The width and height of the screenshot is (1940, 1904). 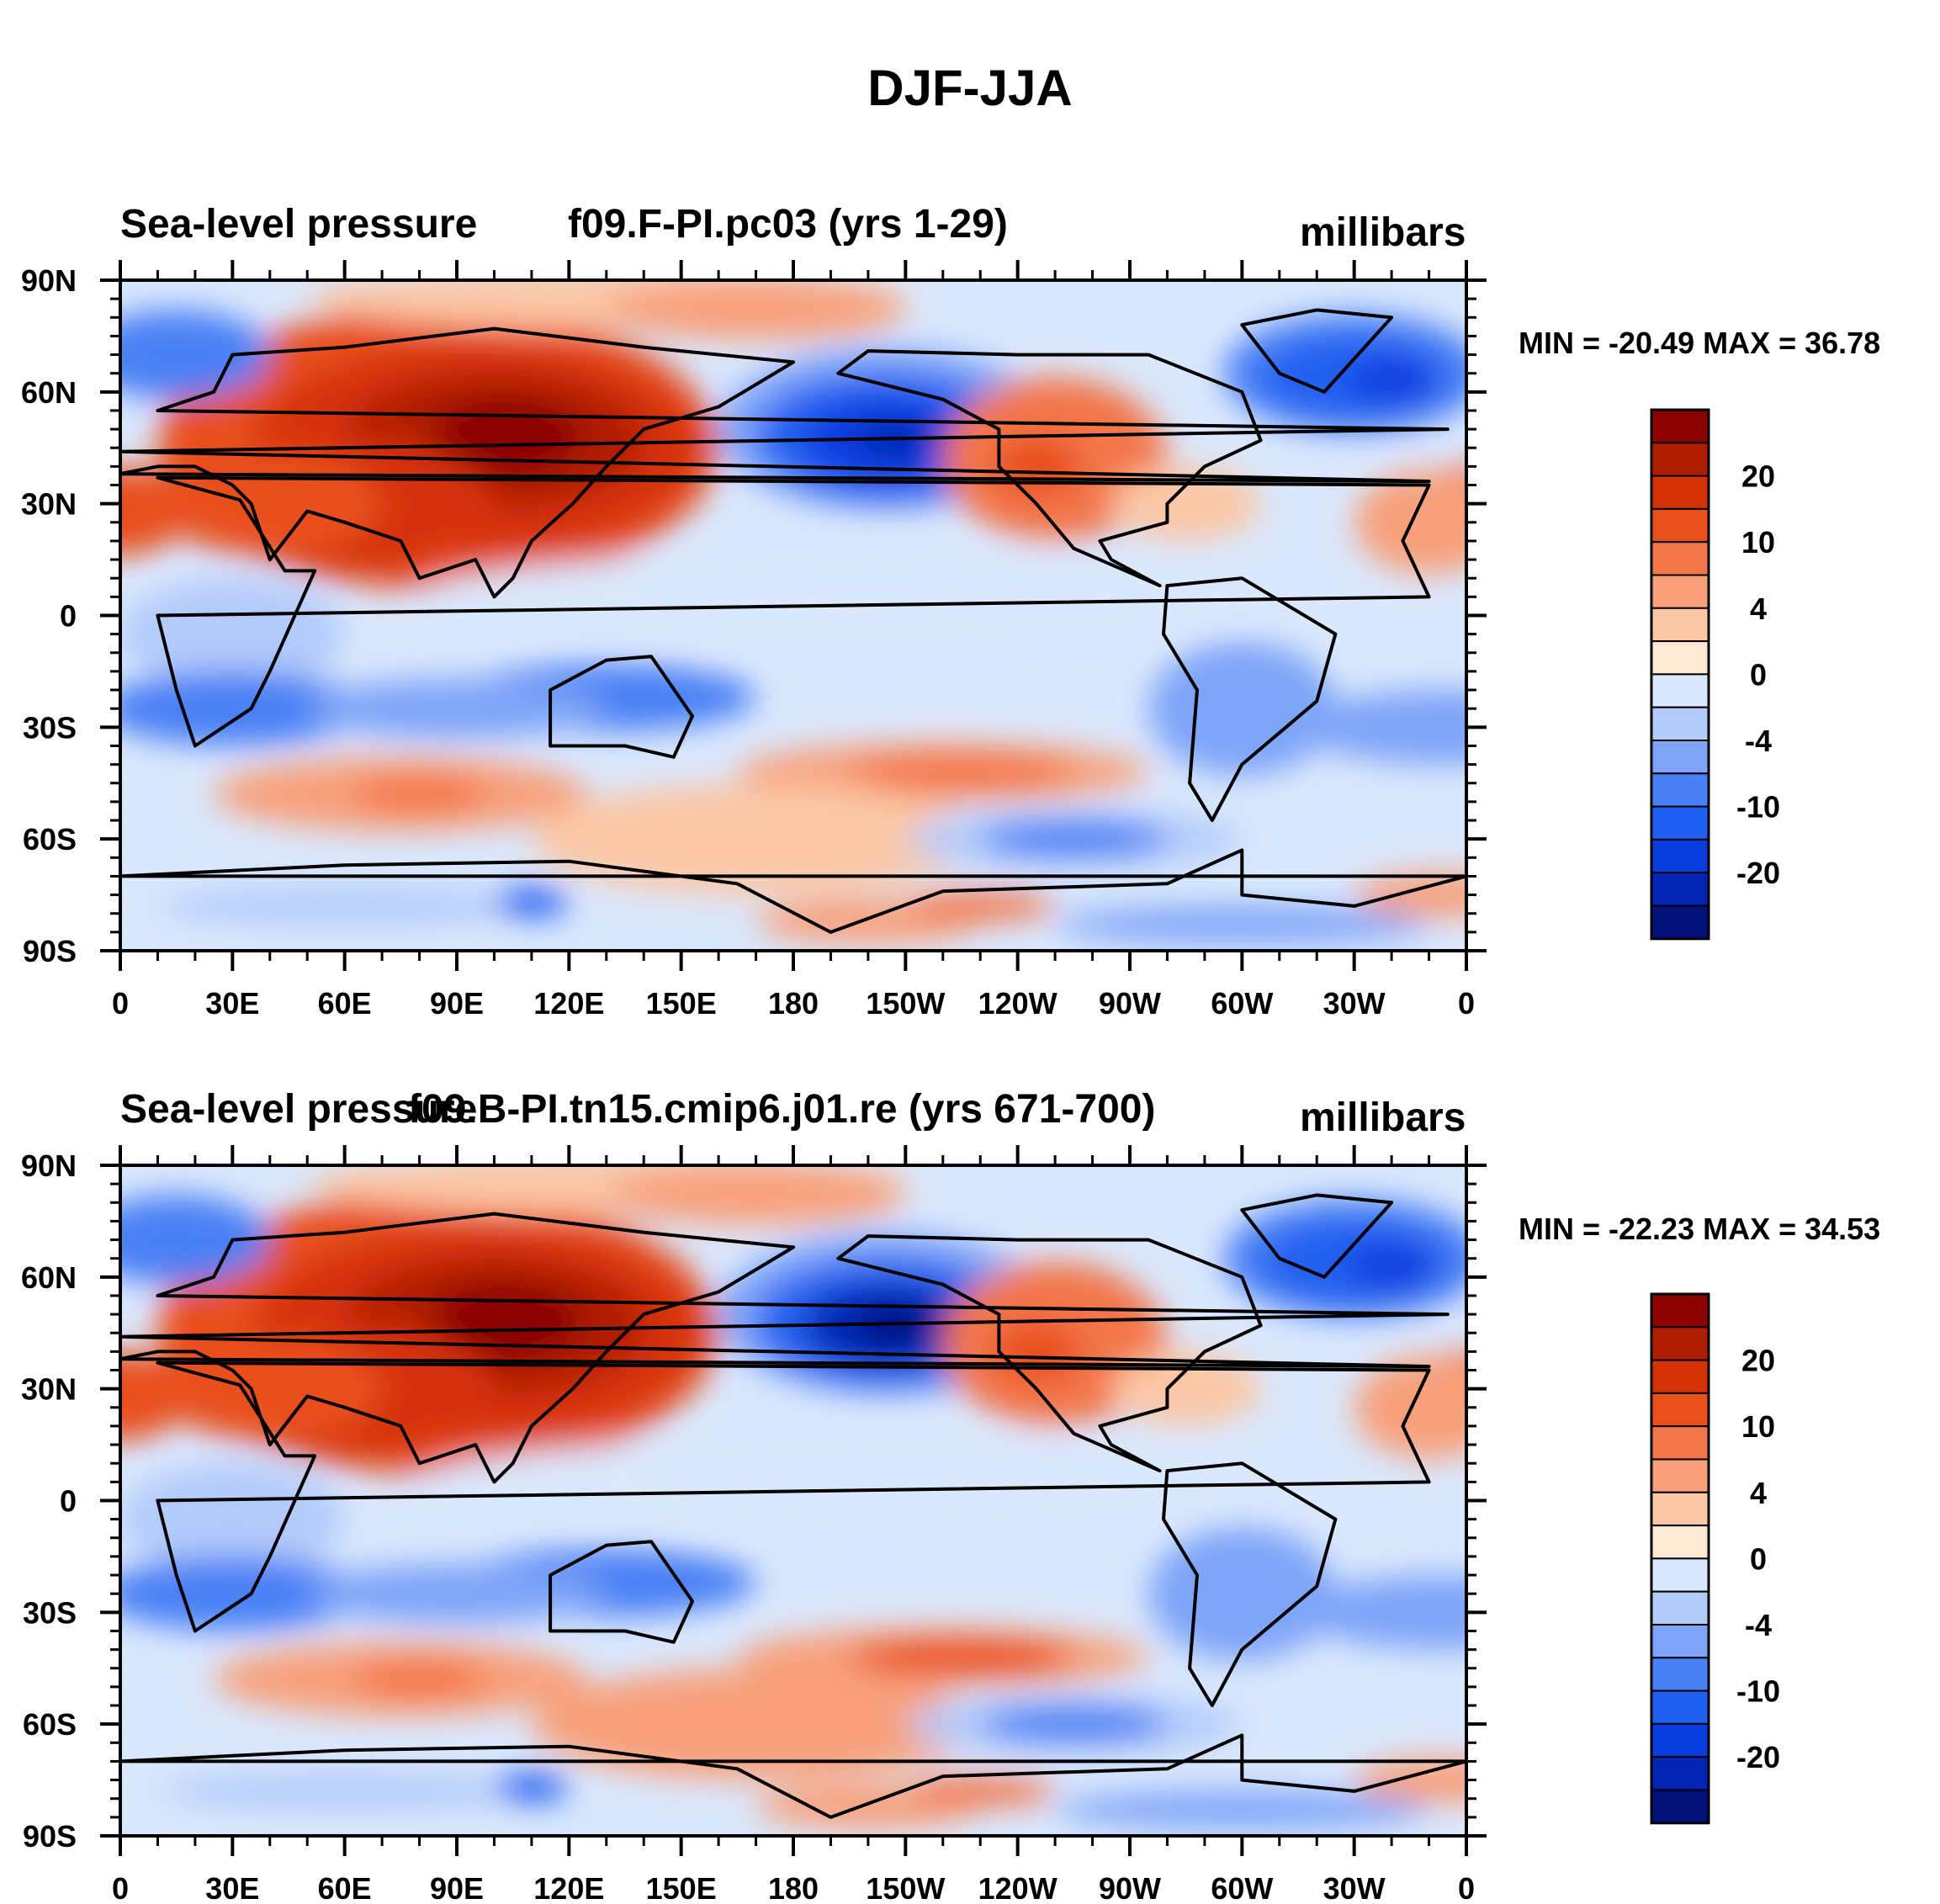 What do you see at coordinates (1700, 1229) in the screenshot?
I see `panel-2-min-max: MIN = -22.23 MAX = 34.53` at bounding box center [1700, 1229].